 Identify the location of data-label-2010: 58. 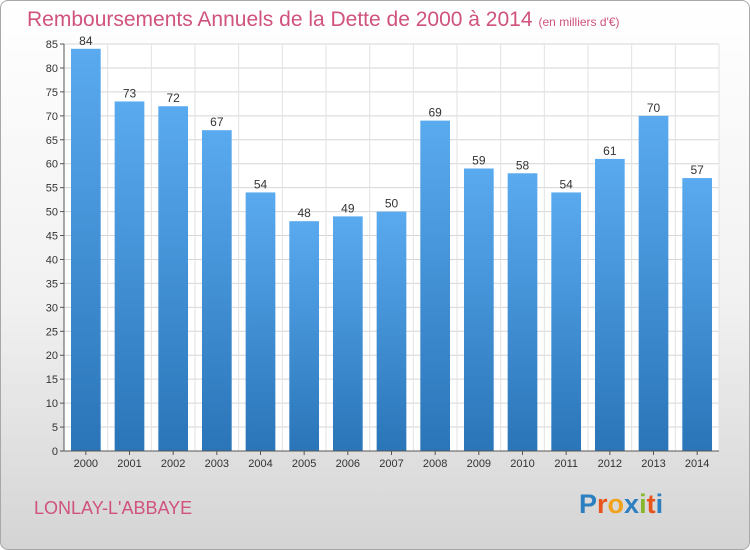
(523, 165).